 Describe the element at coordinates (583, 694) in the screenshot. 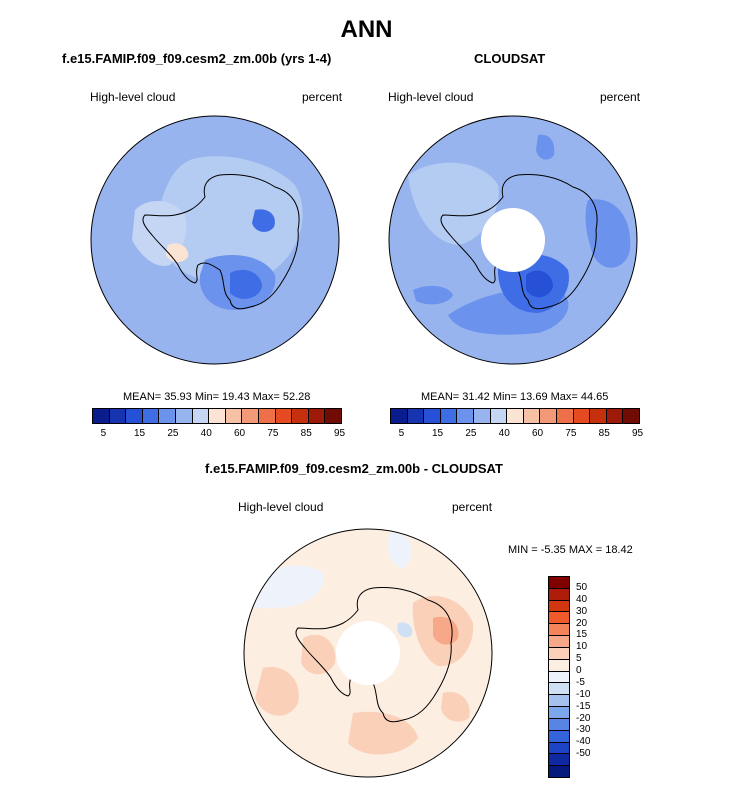

I see `colorbar-tick-label: -10` at that location.